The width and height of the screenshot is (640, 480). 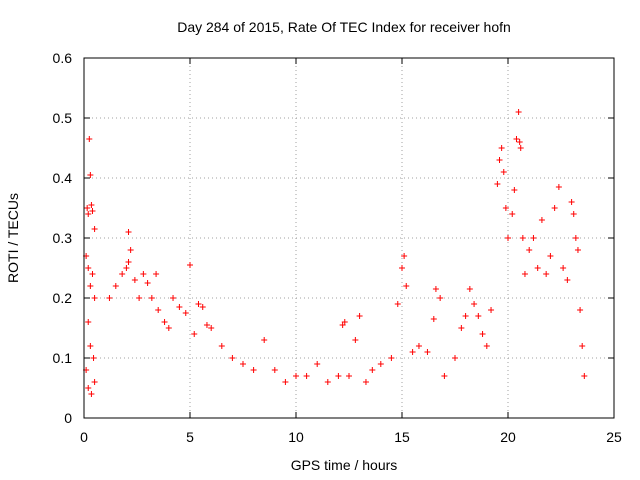 I want to click on x-tick-label: 15, so click(x=402, y=437).